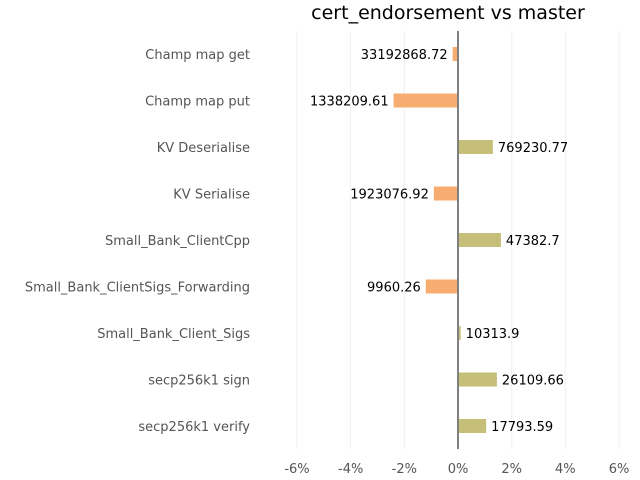  Describe the element at coordinates (522, 427) in the screenshot. I see `value-label: 17793.59` at that location.